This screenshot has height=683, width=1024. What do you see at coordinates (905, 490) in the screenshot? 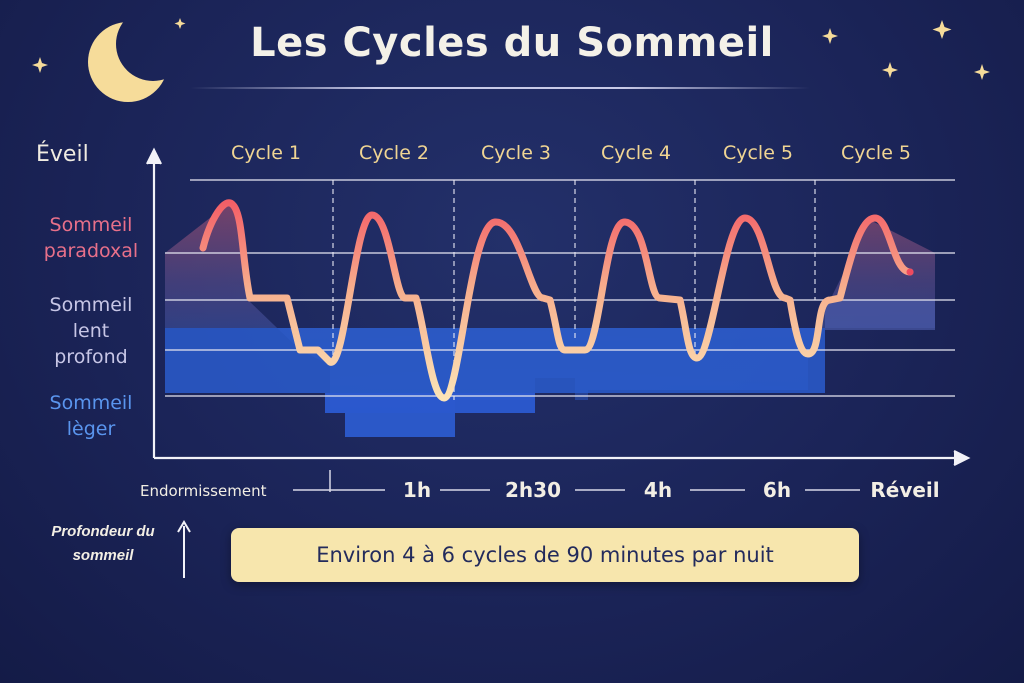
I see `time-label: Réveil` at bounding box center [905, 490].